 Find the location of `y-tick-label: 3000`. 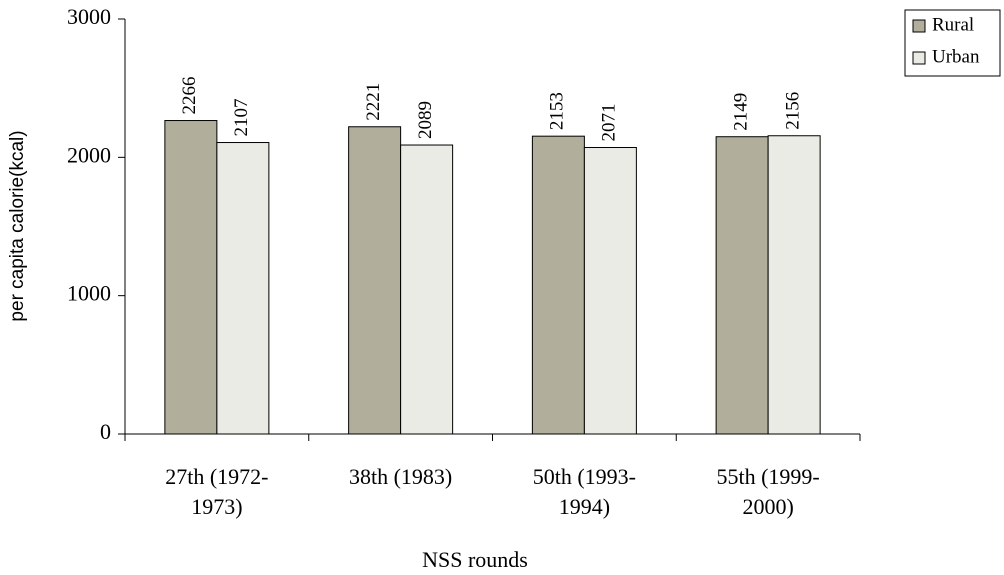

y-tick-label: 3000 is located at coordinates (89, 16).